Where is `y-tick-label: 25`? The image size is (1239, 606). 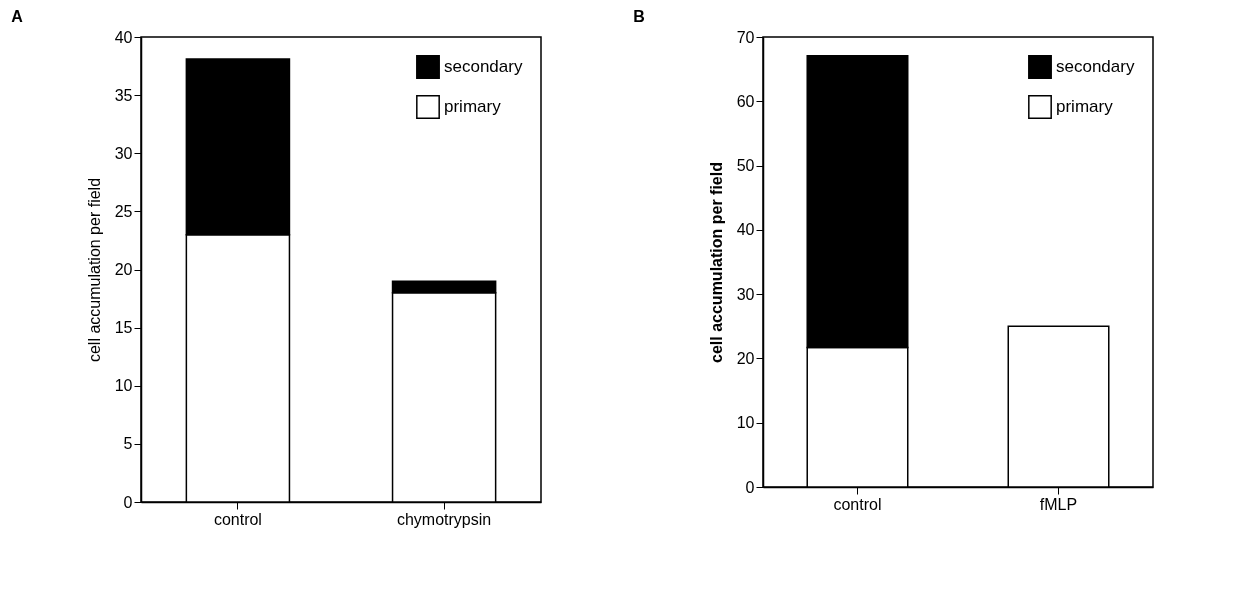 y-tick-label: 25 is located at coordinates (123, 211).